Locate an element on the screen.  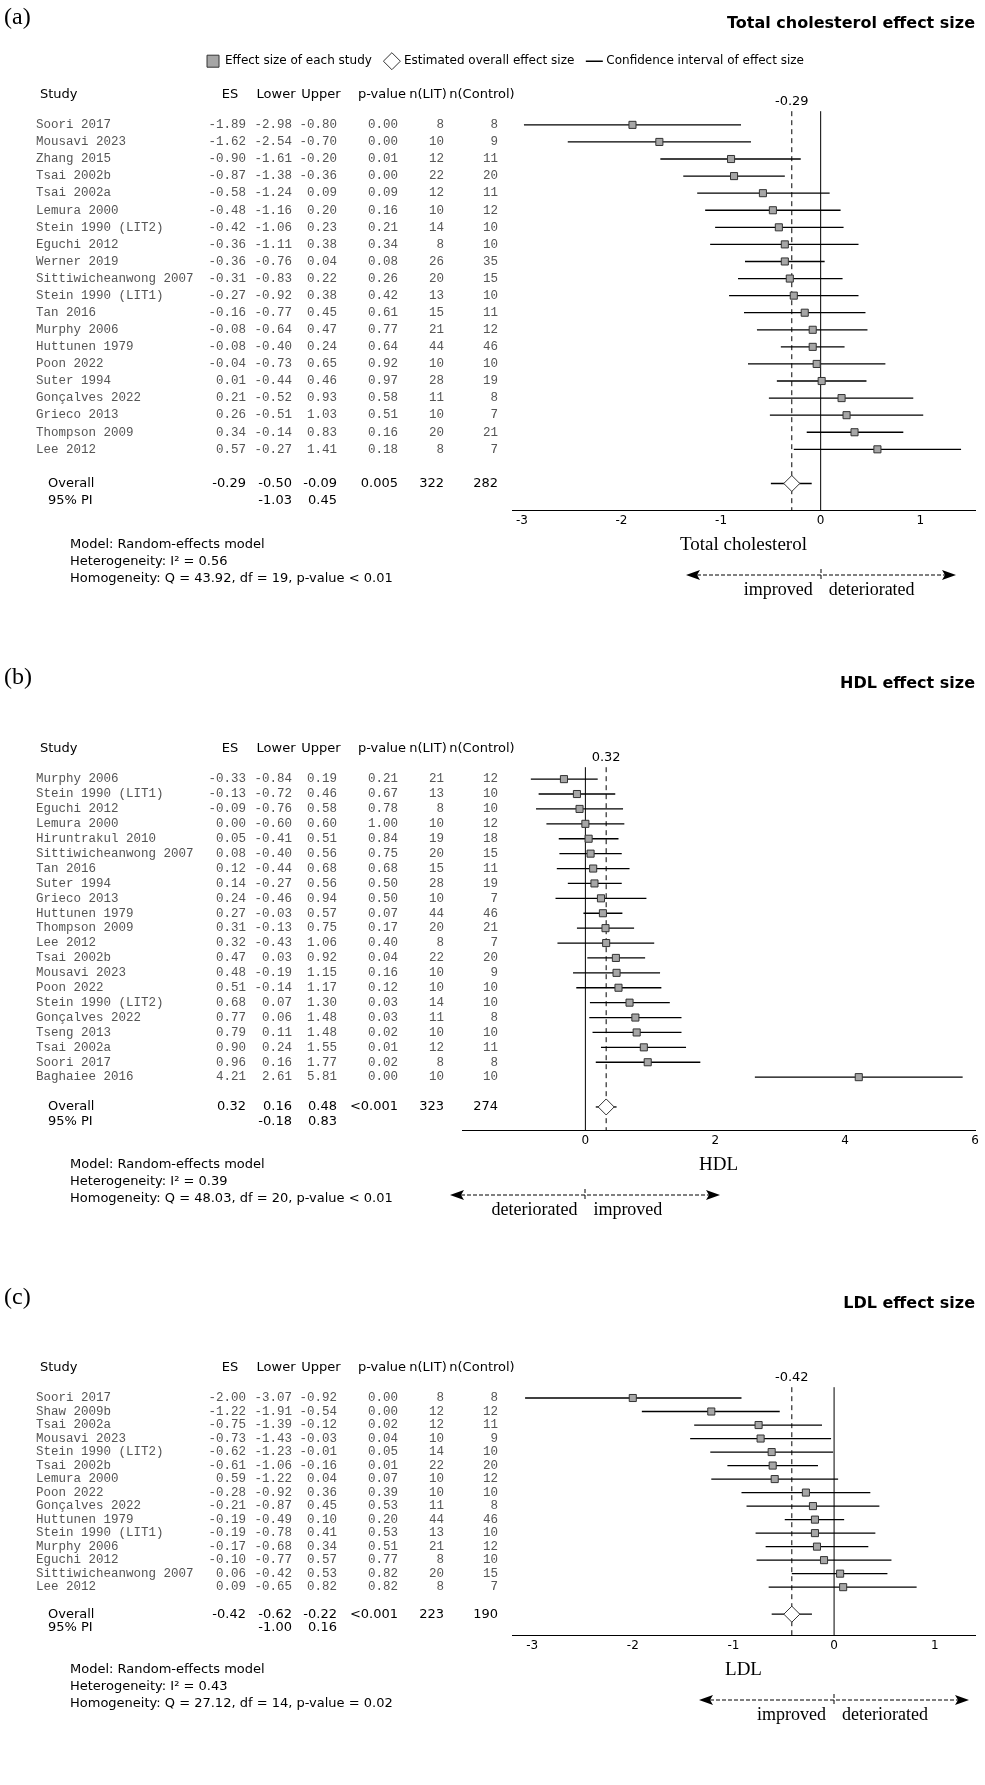
category-label: Tseng 2013 is located at coordinates (74, 1032).